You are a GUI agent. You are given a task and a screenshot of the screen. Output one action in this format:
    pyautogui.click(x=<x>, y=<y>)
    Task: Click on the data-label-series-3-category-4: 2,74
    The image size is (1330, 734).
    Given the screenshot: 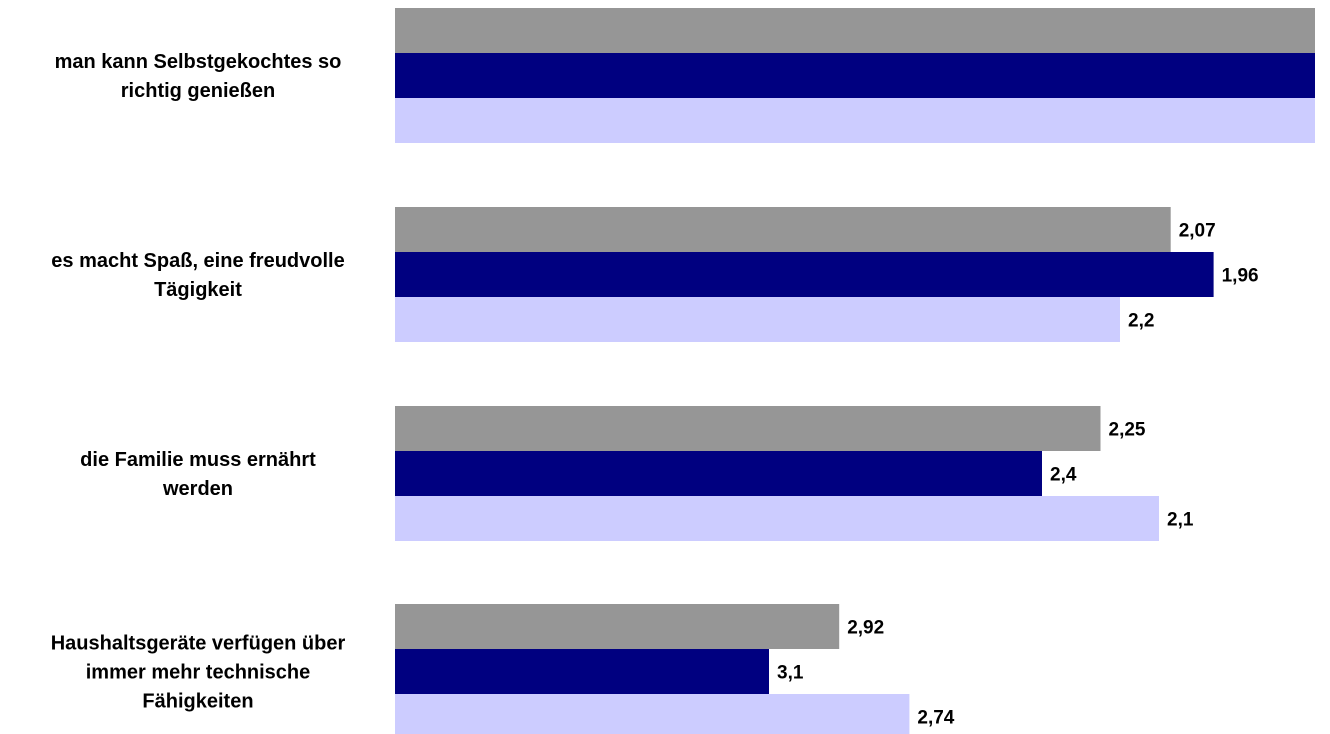 What is the action you would take?
    pyautogui.click(x=935, y=718)
    